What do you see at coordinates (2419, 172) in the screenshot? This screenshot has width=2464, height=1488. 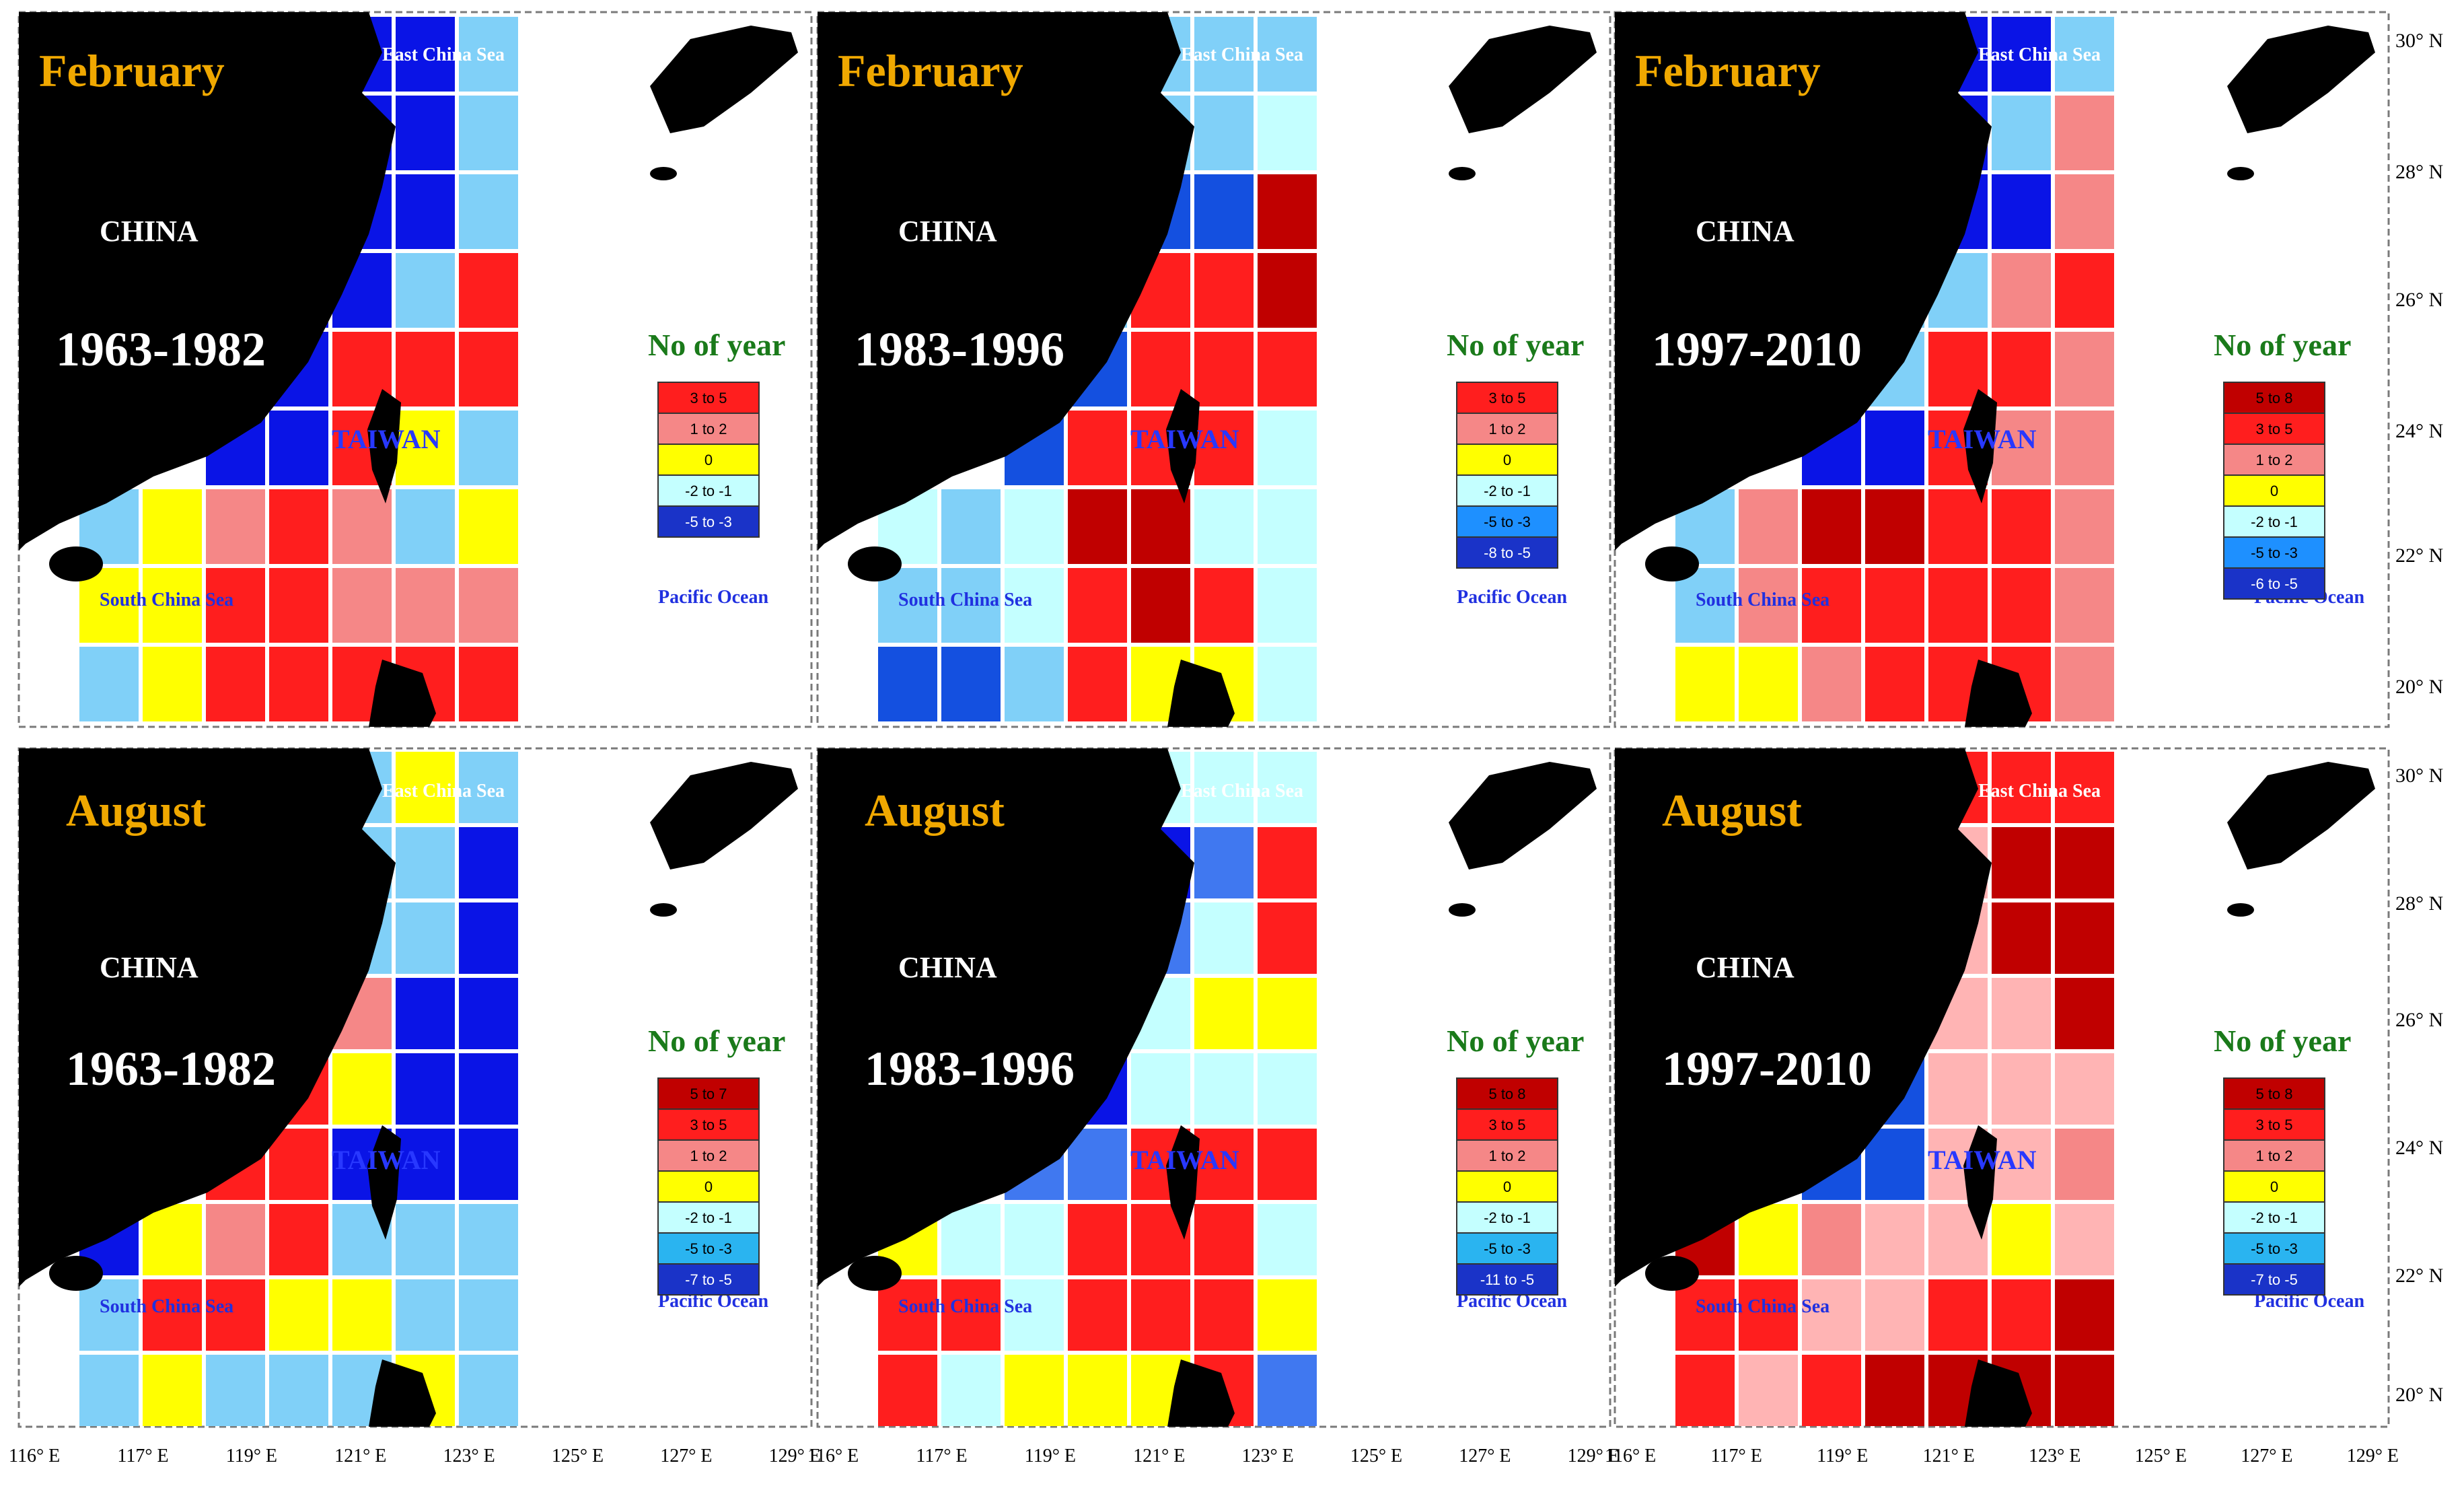 I see `lat-label: 28° N` at bounding box center [2419, 172].